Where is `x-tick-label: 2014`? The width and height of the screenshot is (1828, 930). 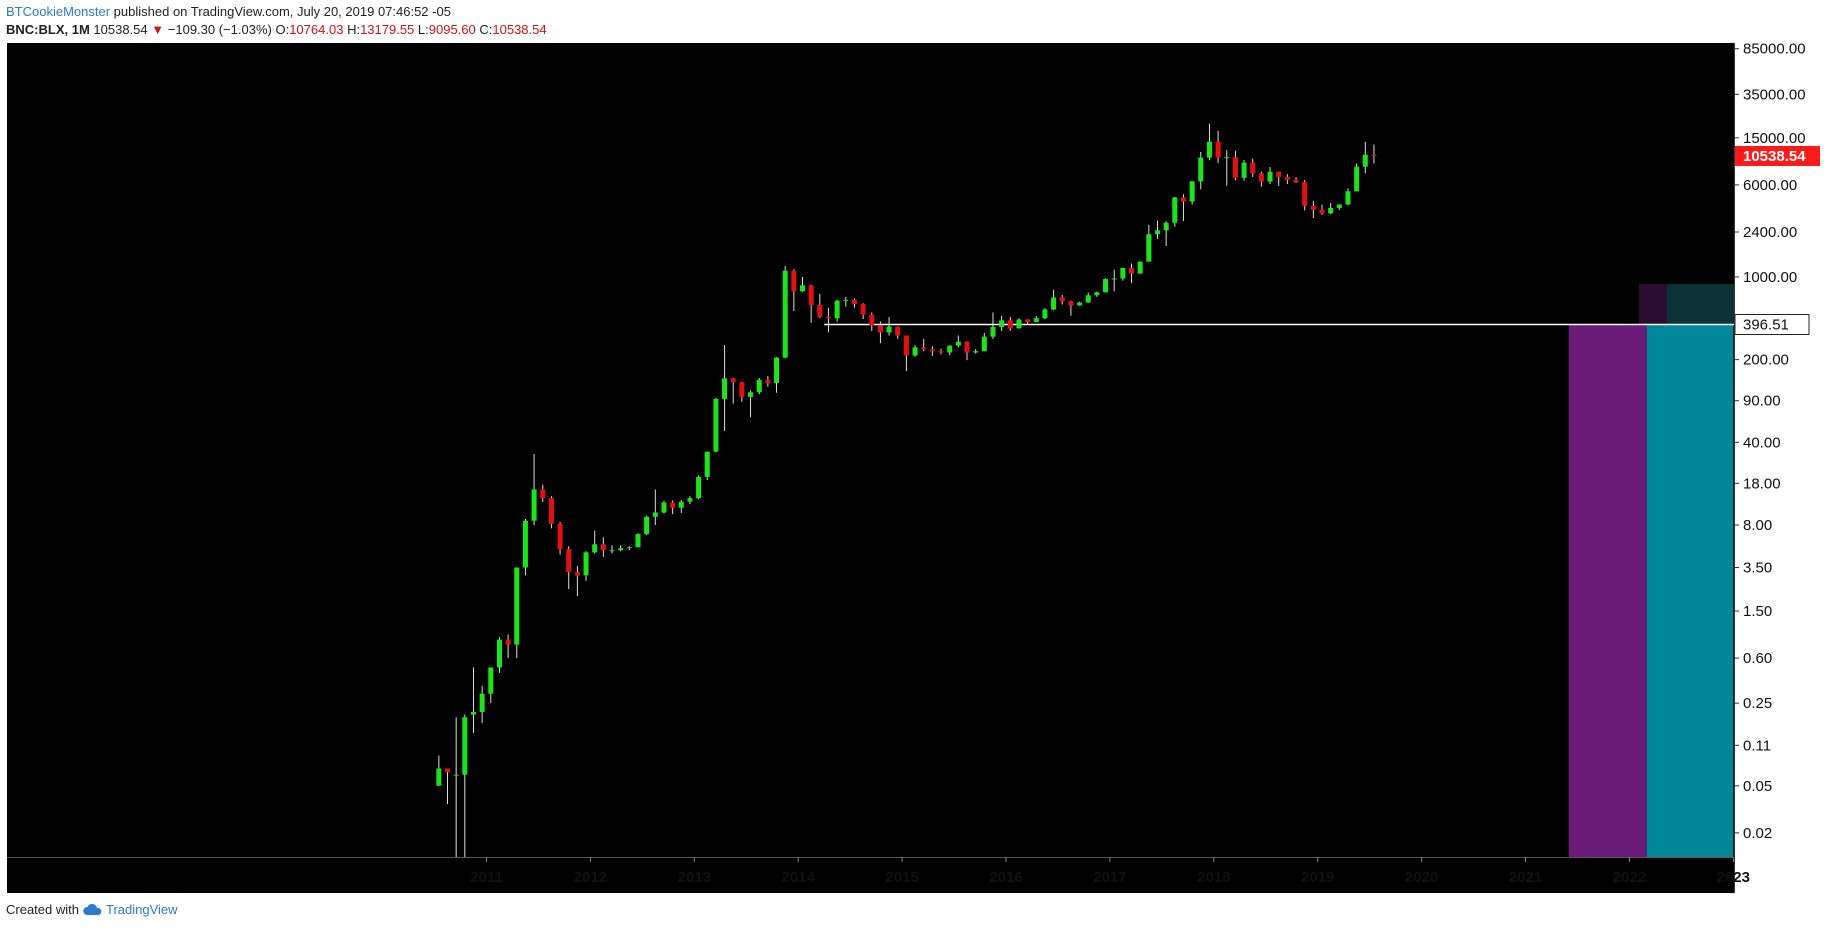 x-tick-label: 2014 is located at coordinates (799, 877).